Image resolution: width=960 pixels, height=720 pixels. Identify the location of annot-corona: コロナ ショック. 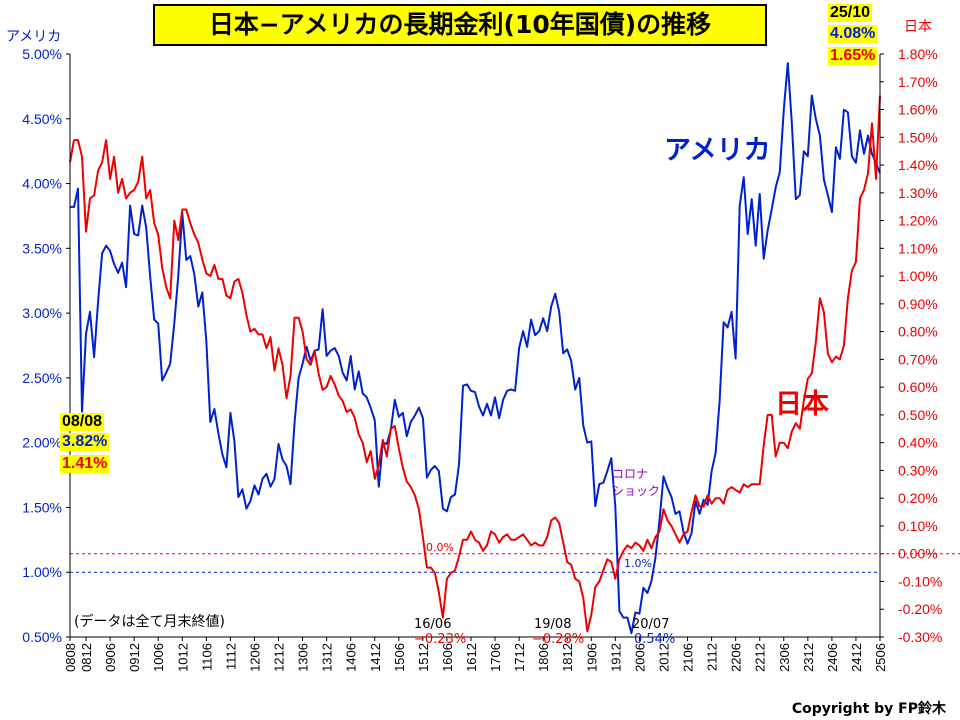
(636, 482).